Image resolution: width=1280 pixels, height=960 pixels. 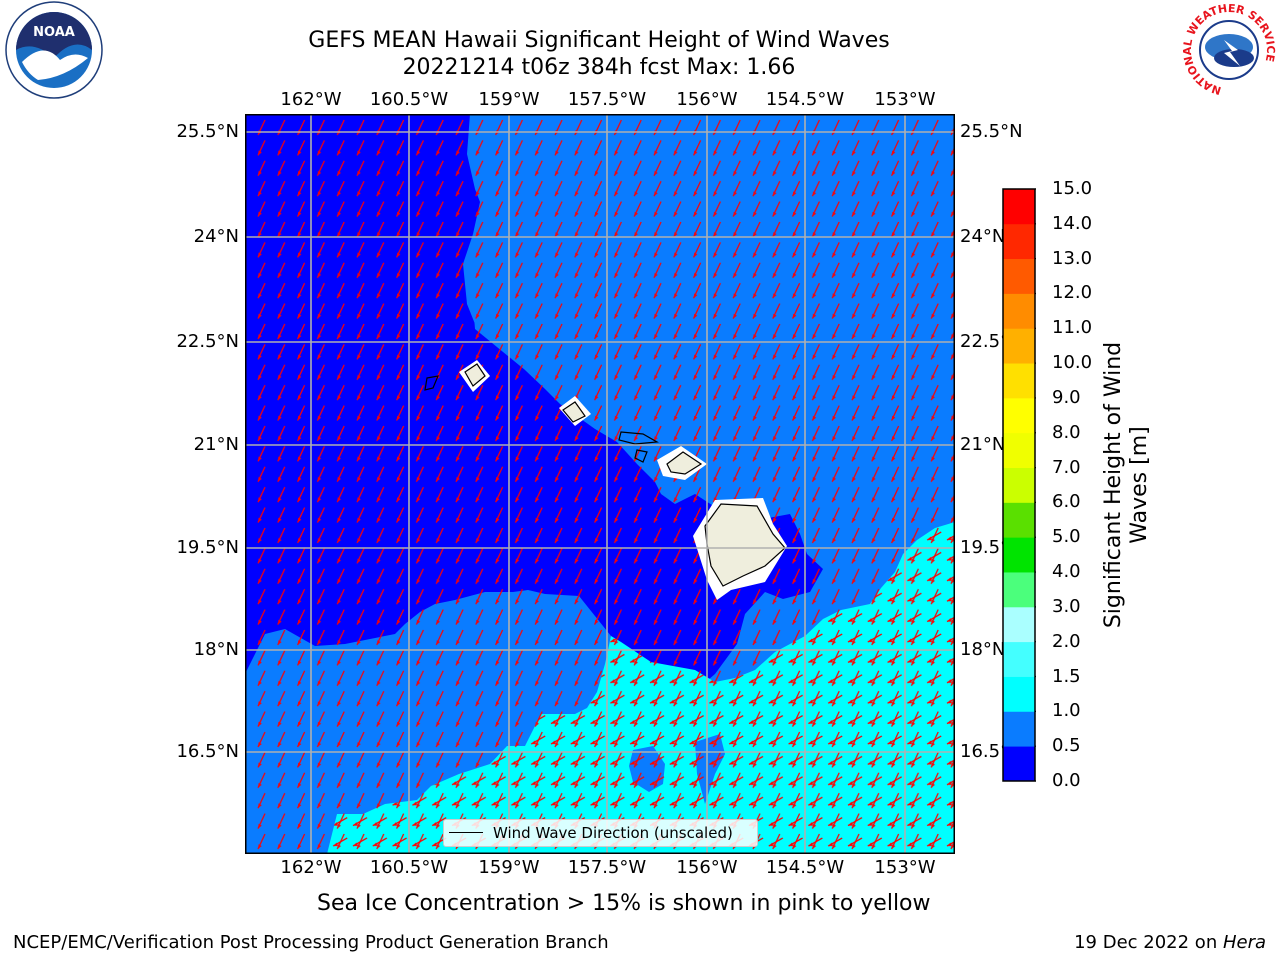 I want to click on legend-label: Wind Wave Direction (unscaled), so click(x=613, y=833).